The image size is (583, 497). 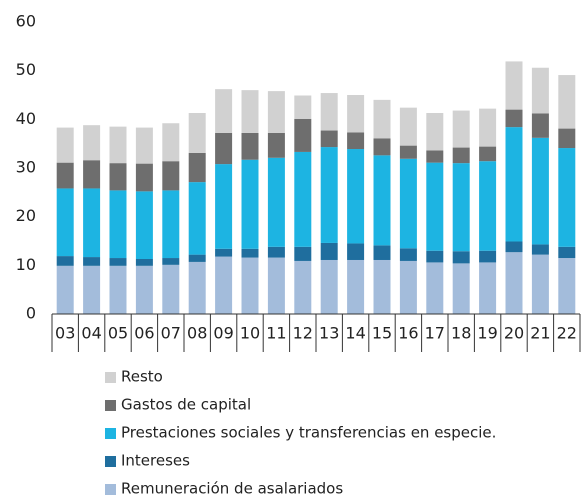 I want to click on y-tick-label: 60, so click(x=26, y=21).